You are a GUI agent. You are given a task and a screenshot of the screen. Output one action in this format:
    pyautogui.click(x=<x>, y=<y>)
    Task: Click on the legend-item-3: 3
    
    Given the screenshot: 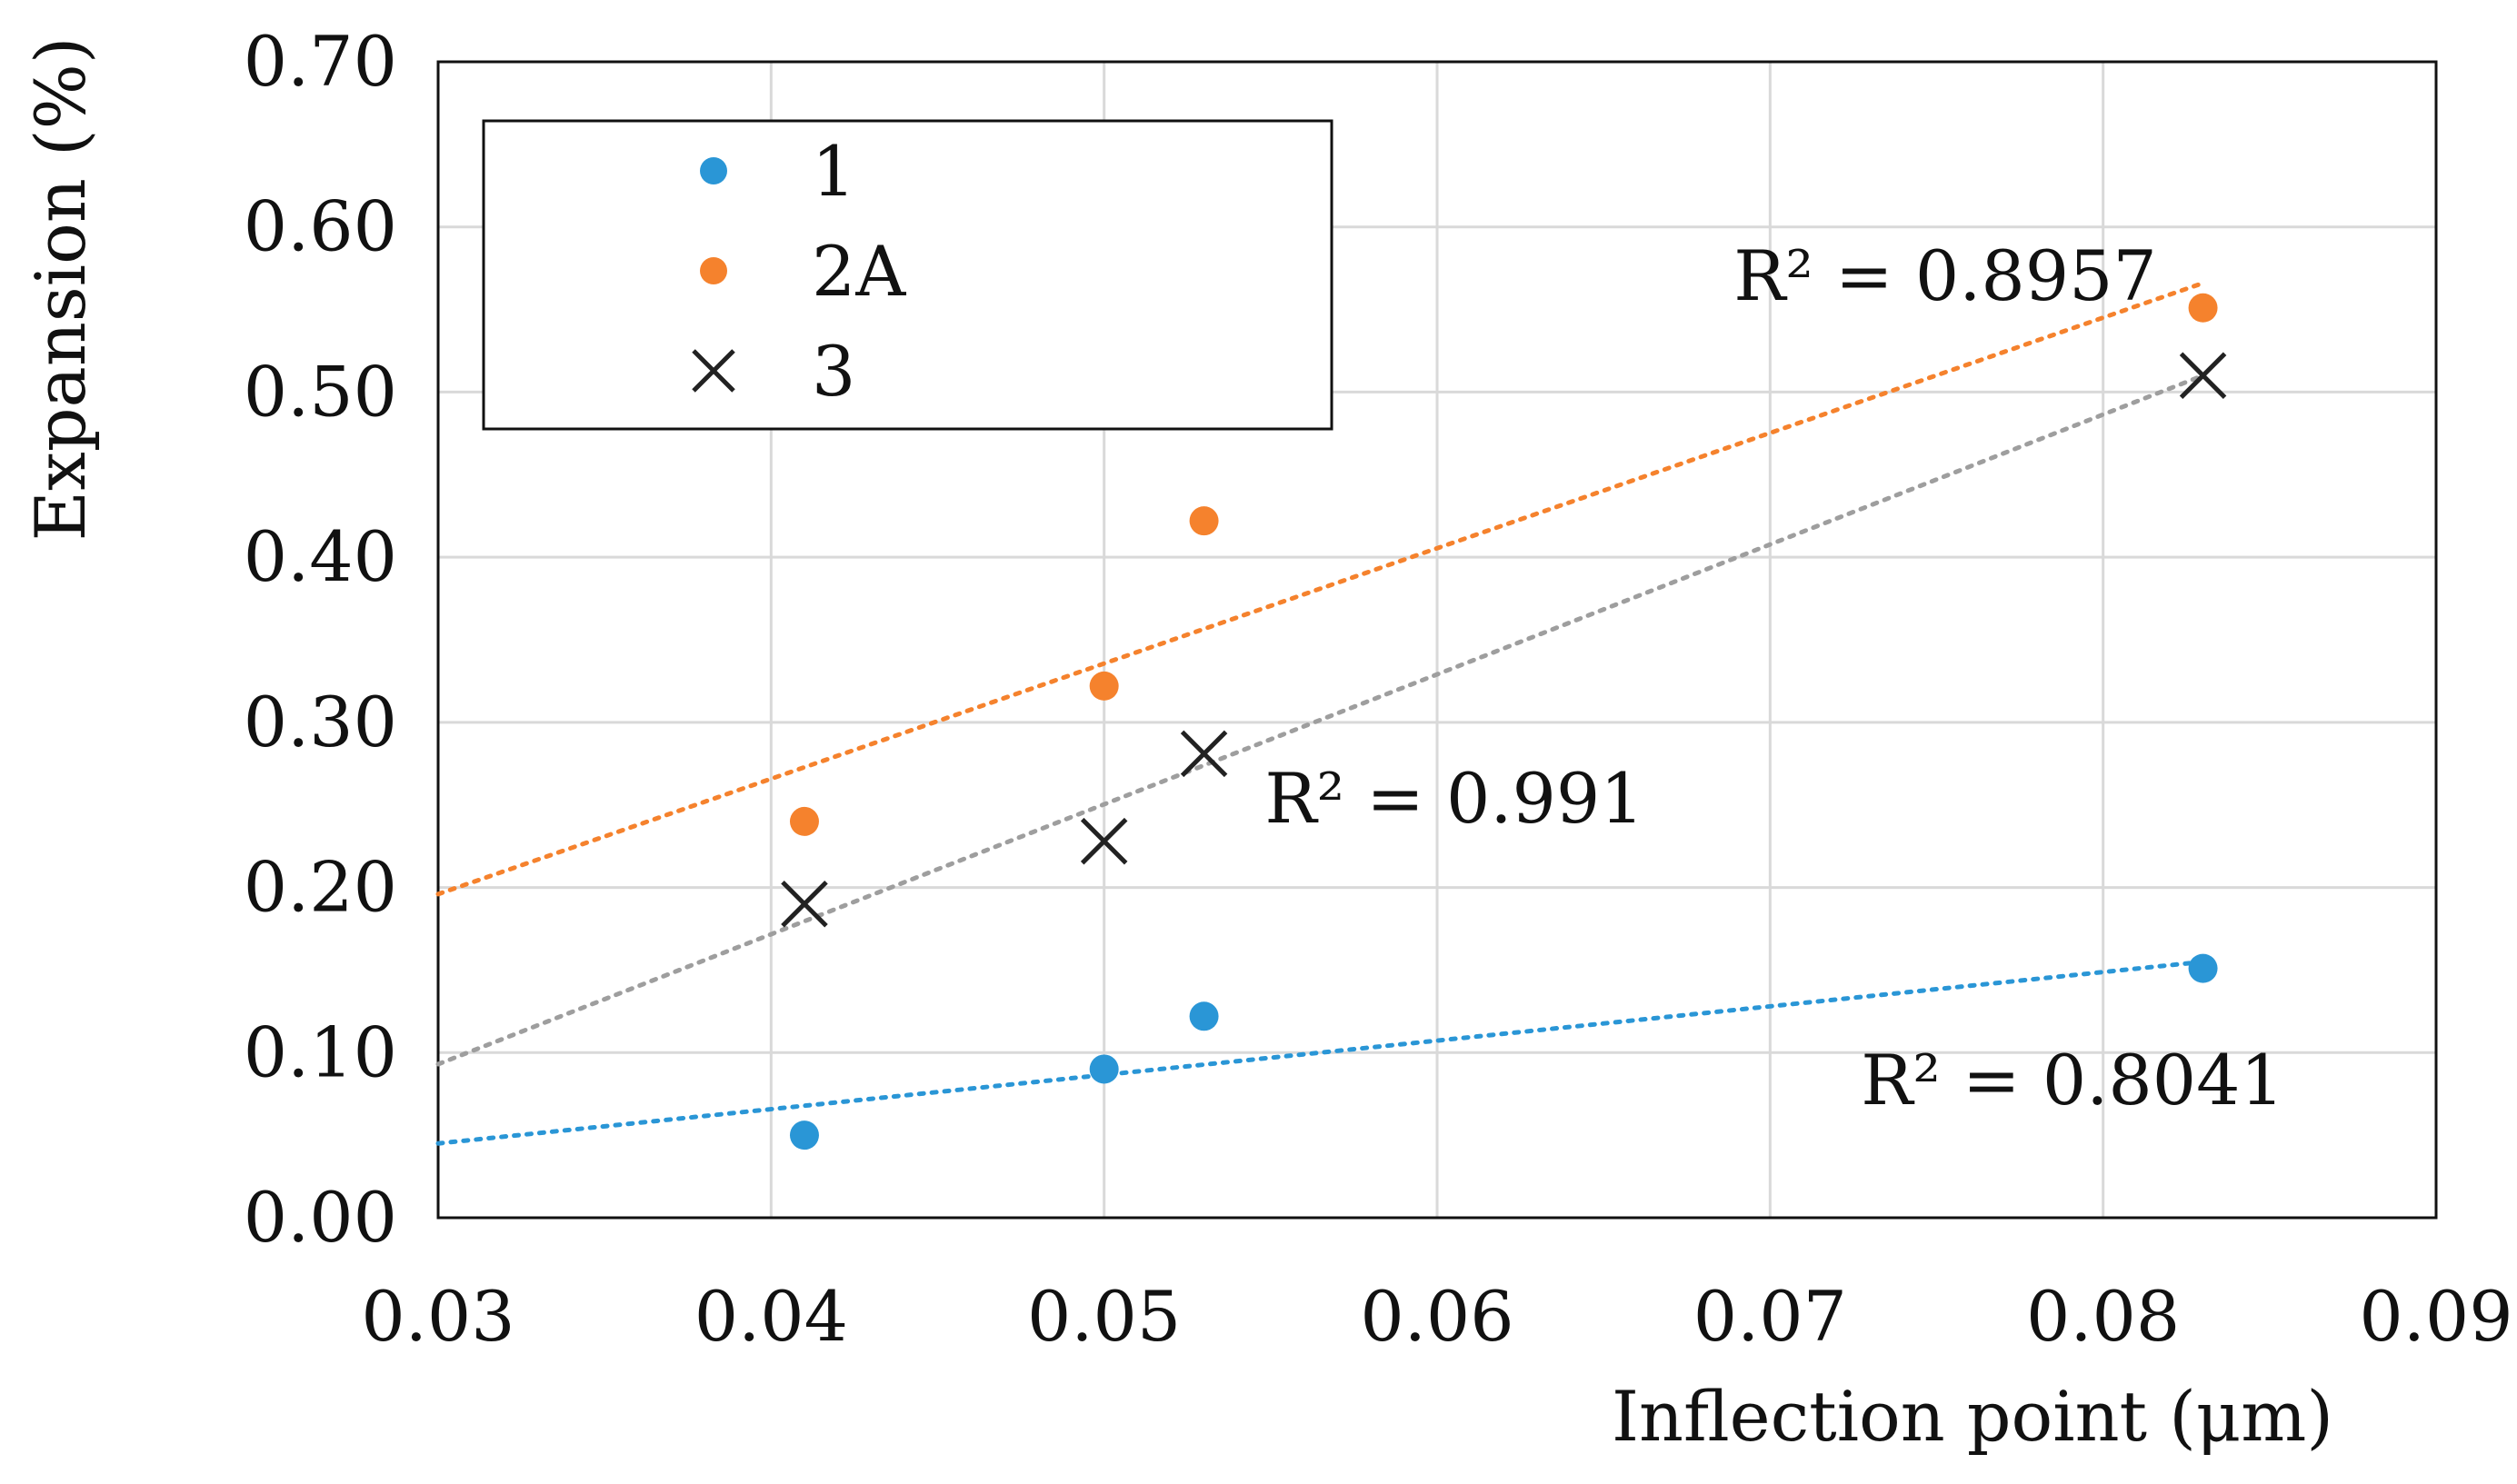 What is the action you would take?
    pyautogui.click(x=773, y=371)
    